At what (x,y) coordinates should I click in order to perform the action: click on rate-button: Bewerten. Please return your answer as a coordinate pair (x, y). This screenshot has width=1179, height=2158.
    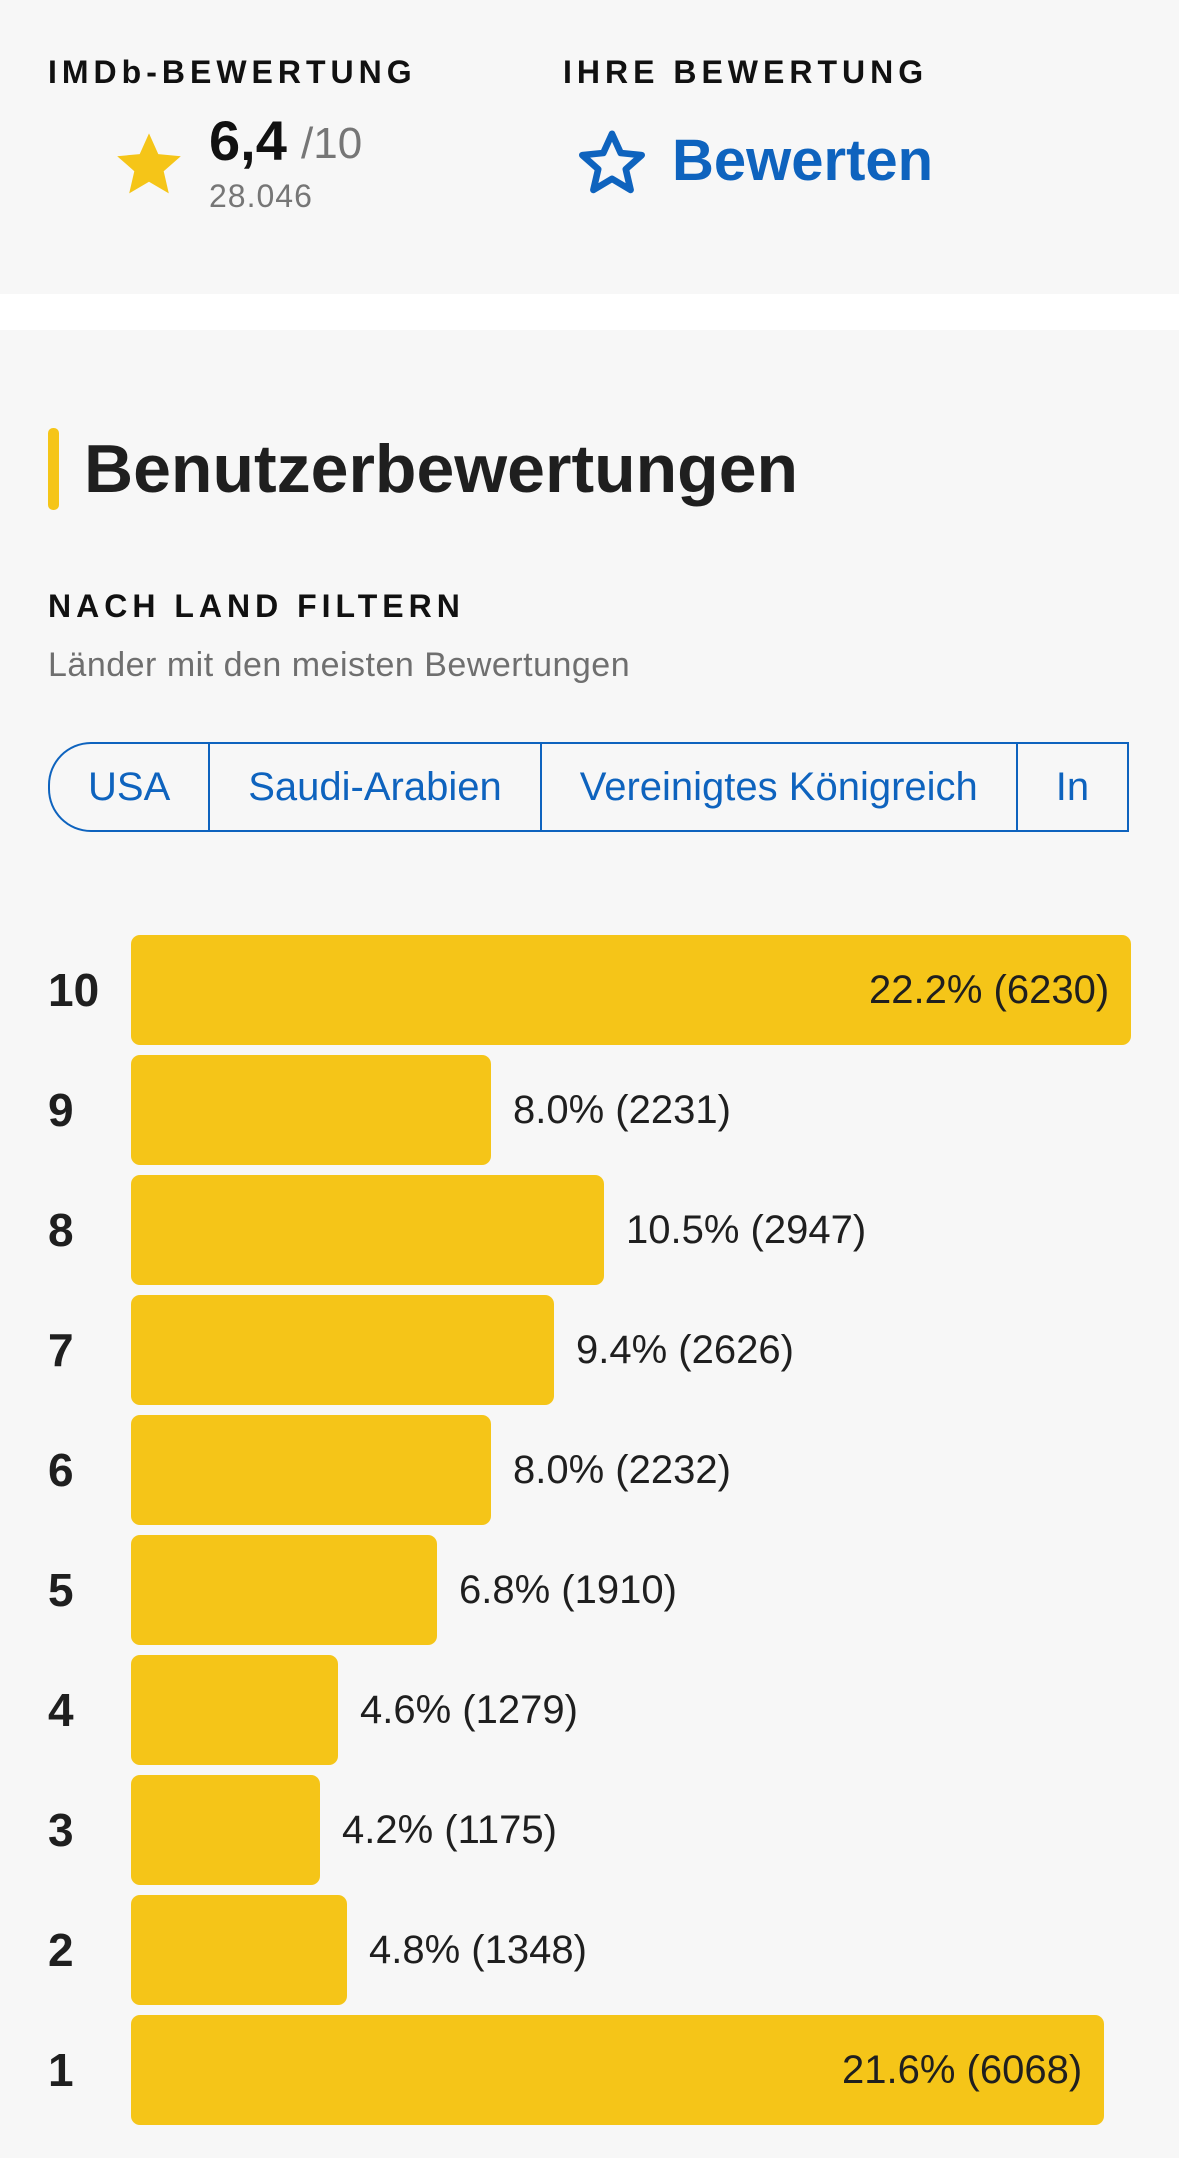
    Looking at the image, I should click on (760, 162).